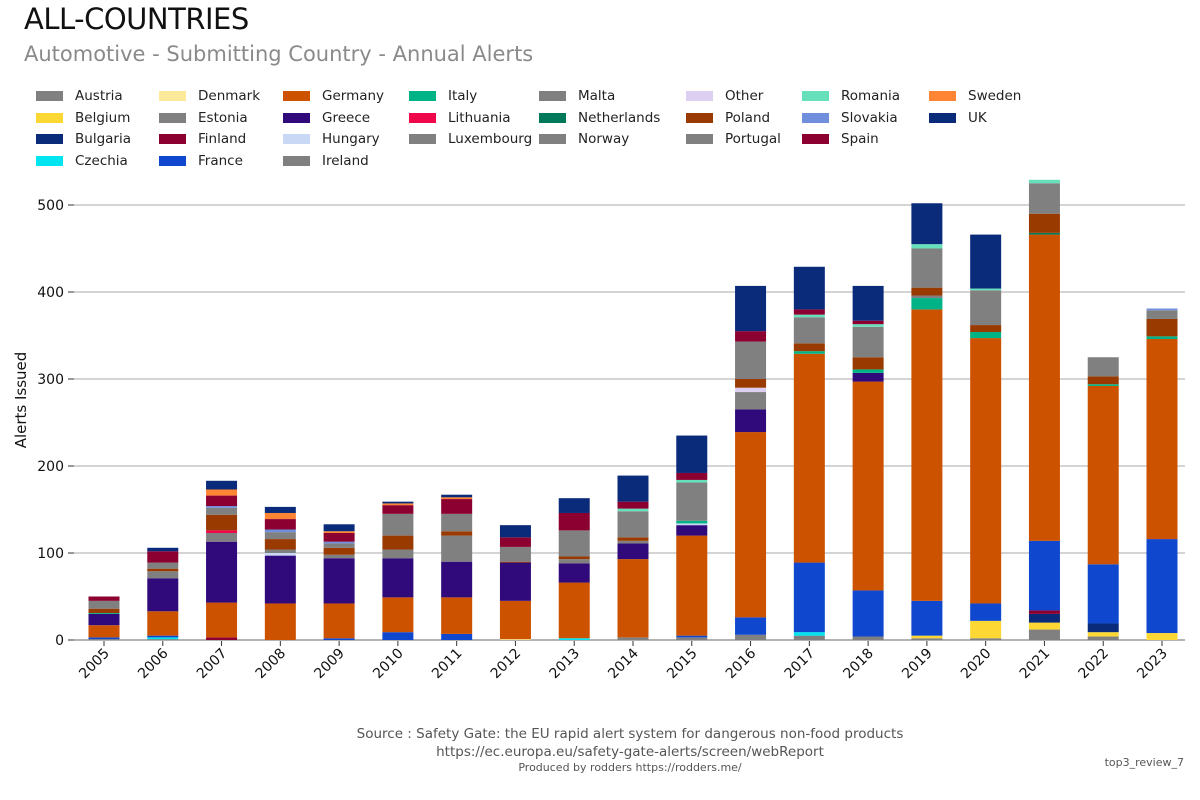  Describe the element at coordinates (222, 522) in the screenshot. I see `bar-segment-poland-2007` at that location.